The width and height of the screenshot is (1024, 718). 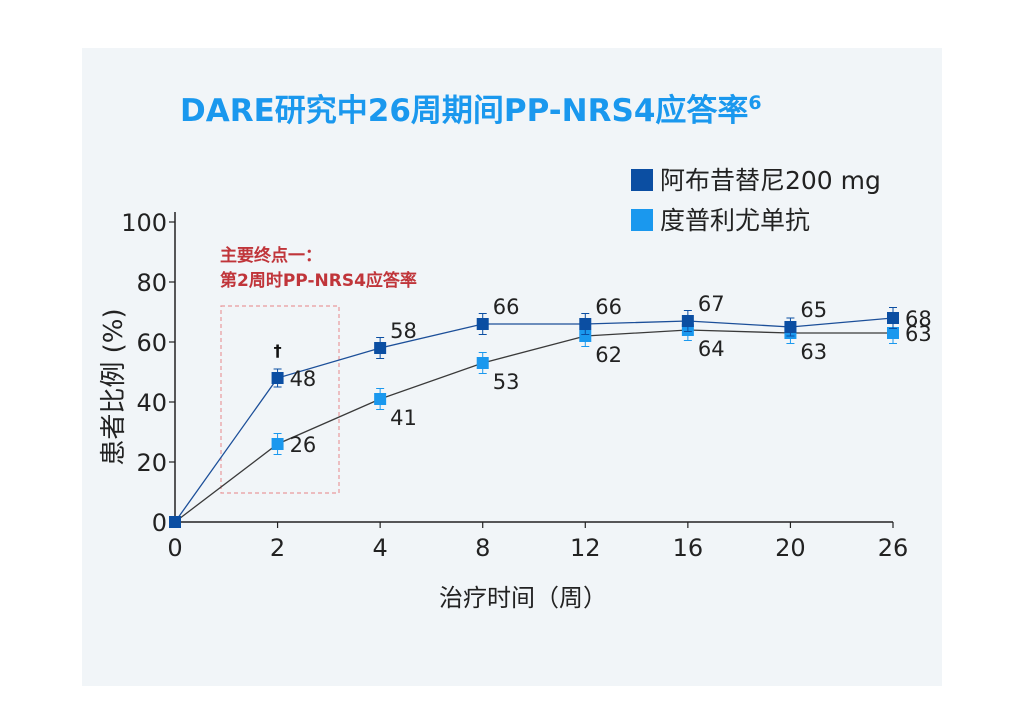 I want to click on x-tick-label: 16, so click(x=688, y=548).